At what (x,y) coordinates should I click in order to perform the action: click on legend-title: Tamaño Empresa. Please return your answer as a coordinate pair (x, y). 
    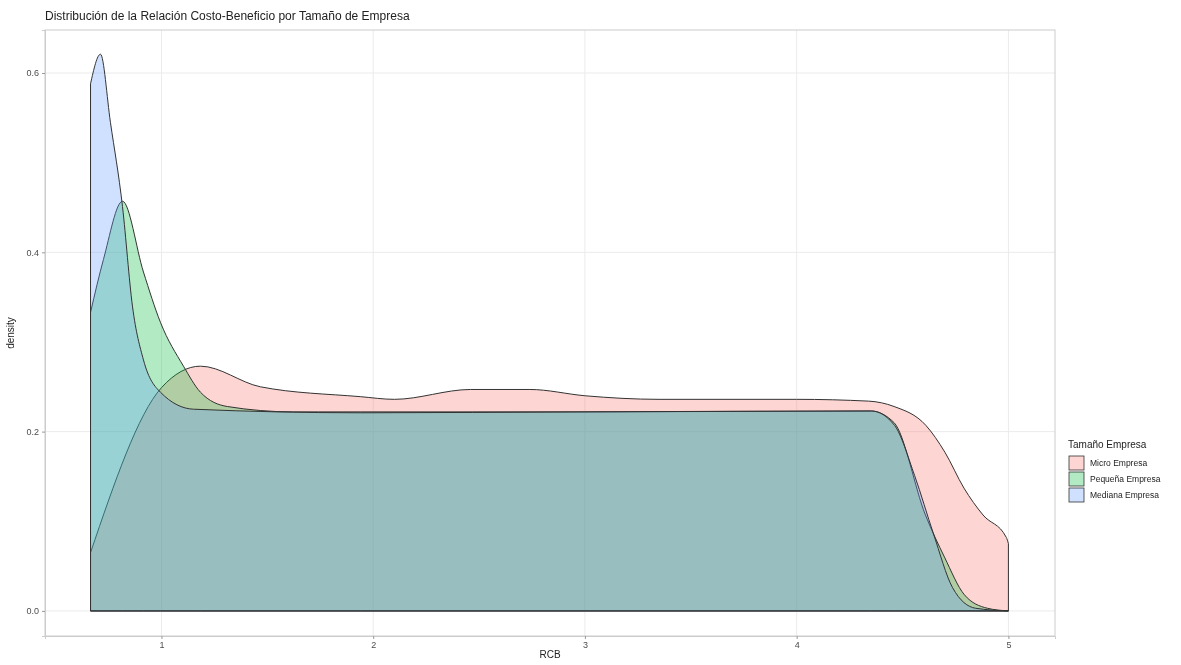
    Looking at the image, I should click on (1107, 444).